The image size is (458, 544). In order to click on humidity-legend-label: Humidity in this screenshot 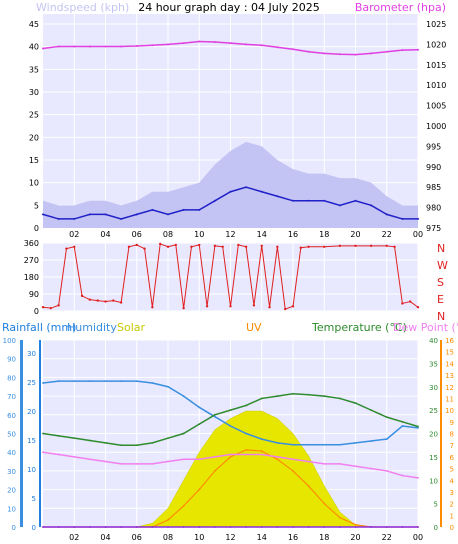, I will do `click(92, 327)`.